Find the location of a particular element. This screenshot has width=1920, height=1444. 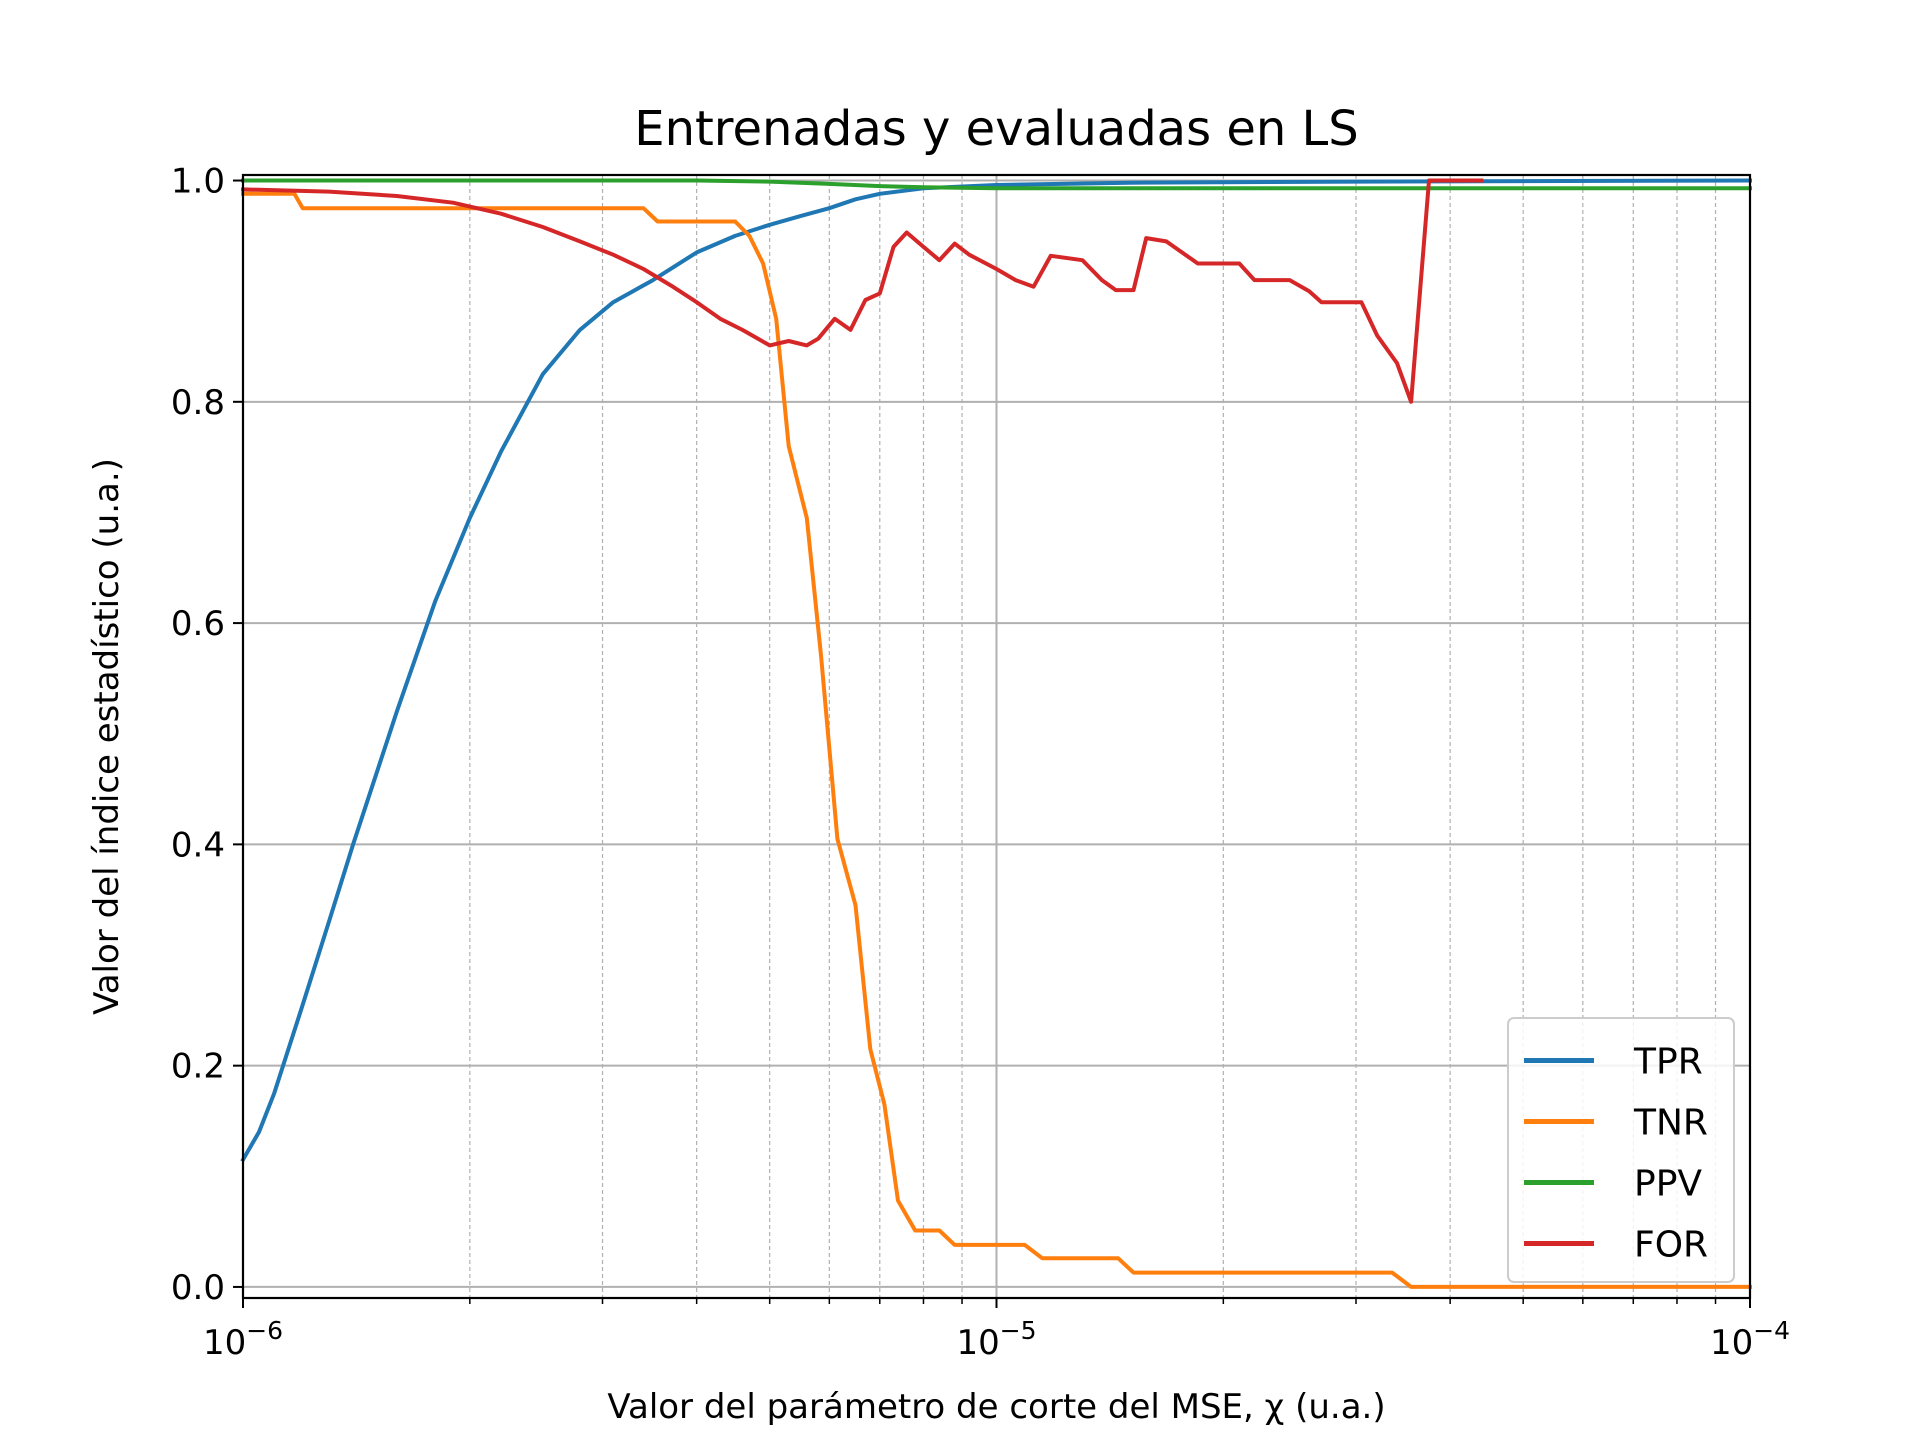

legend-box is located at coordinates (1621, 1150).